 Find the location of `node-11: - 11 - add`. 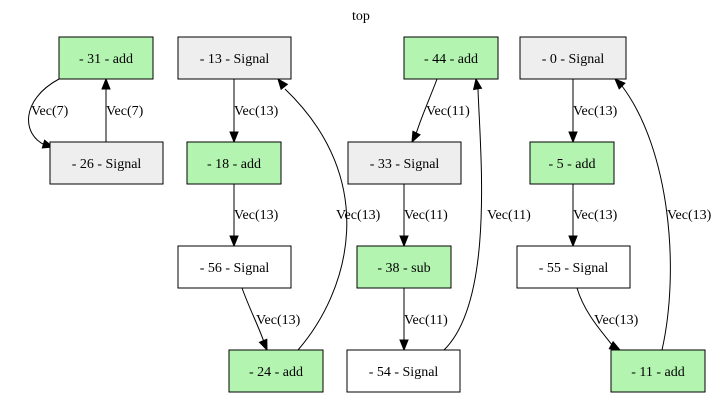

node-11: - 11 - add is located at coordinates (658, 371).